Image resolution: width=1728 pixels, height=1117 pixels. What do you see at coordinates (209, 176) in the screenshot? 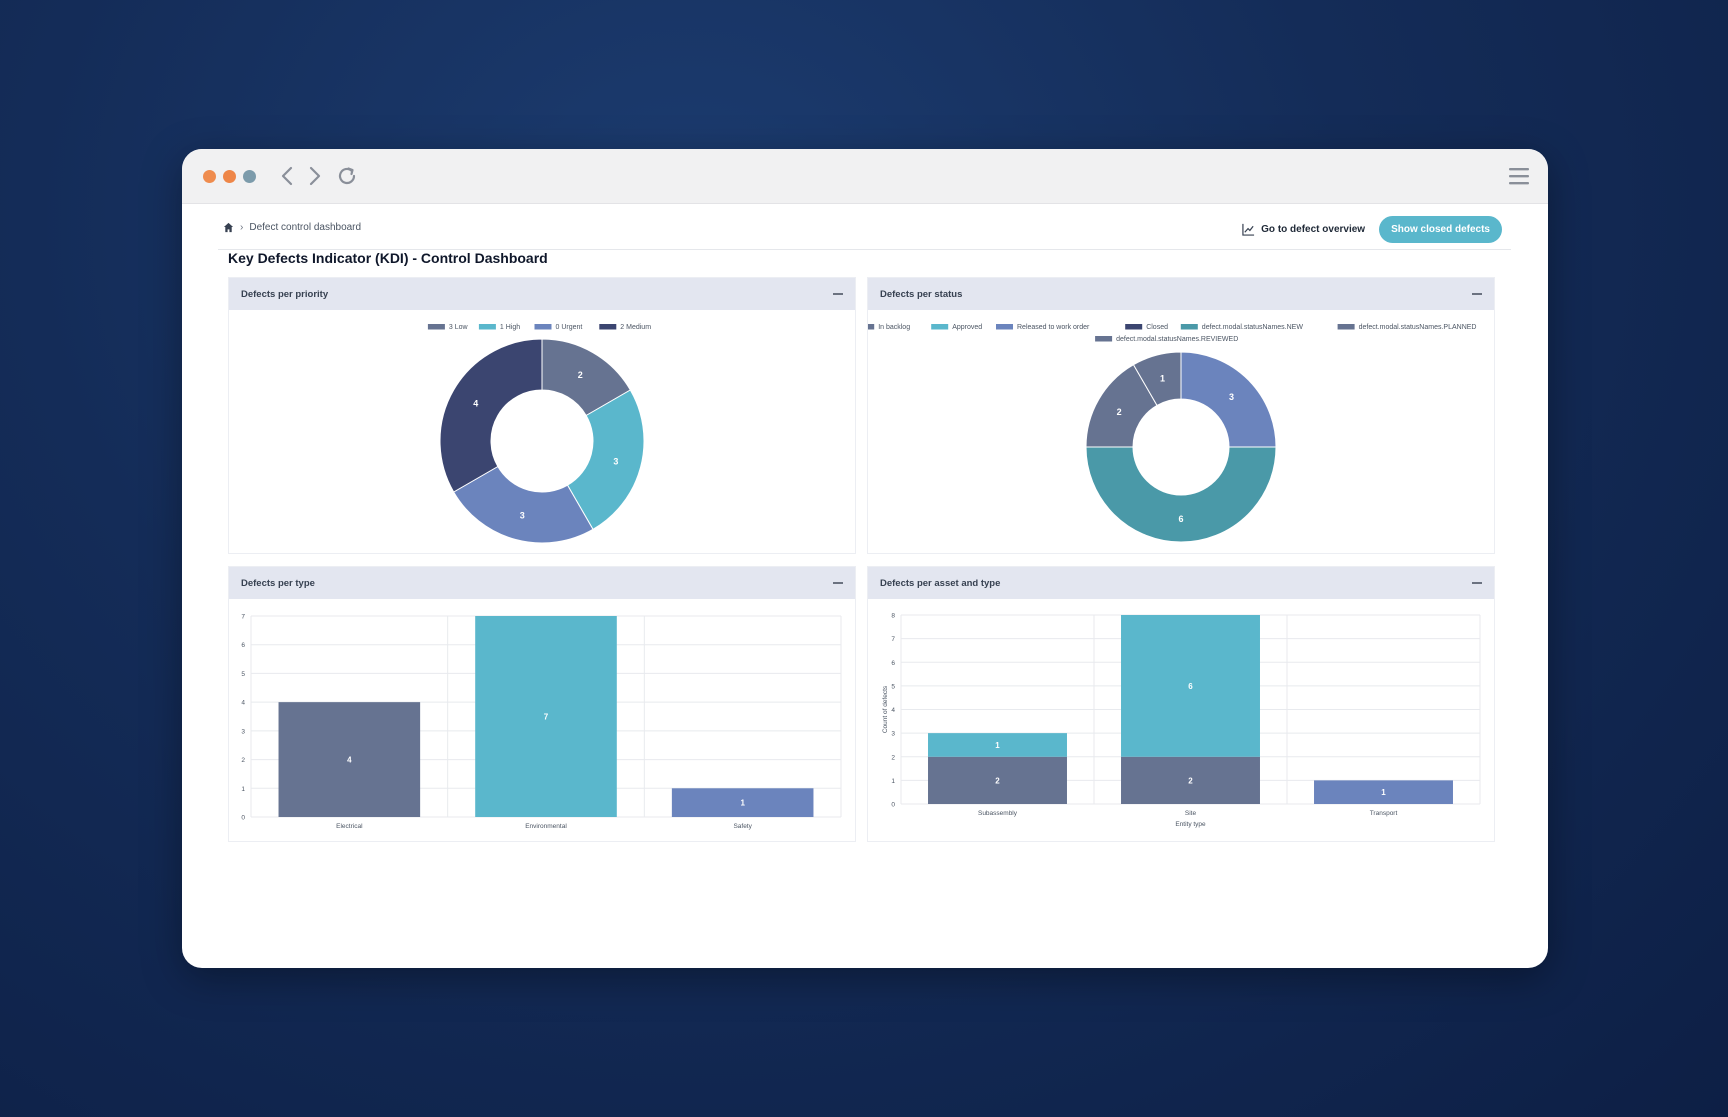
I see `close-window-dot` at bounding box center [209, 176].